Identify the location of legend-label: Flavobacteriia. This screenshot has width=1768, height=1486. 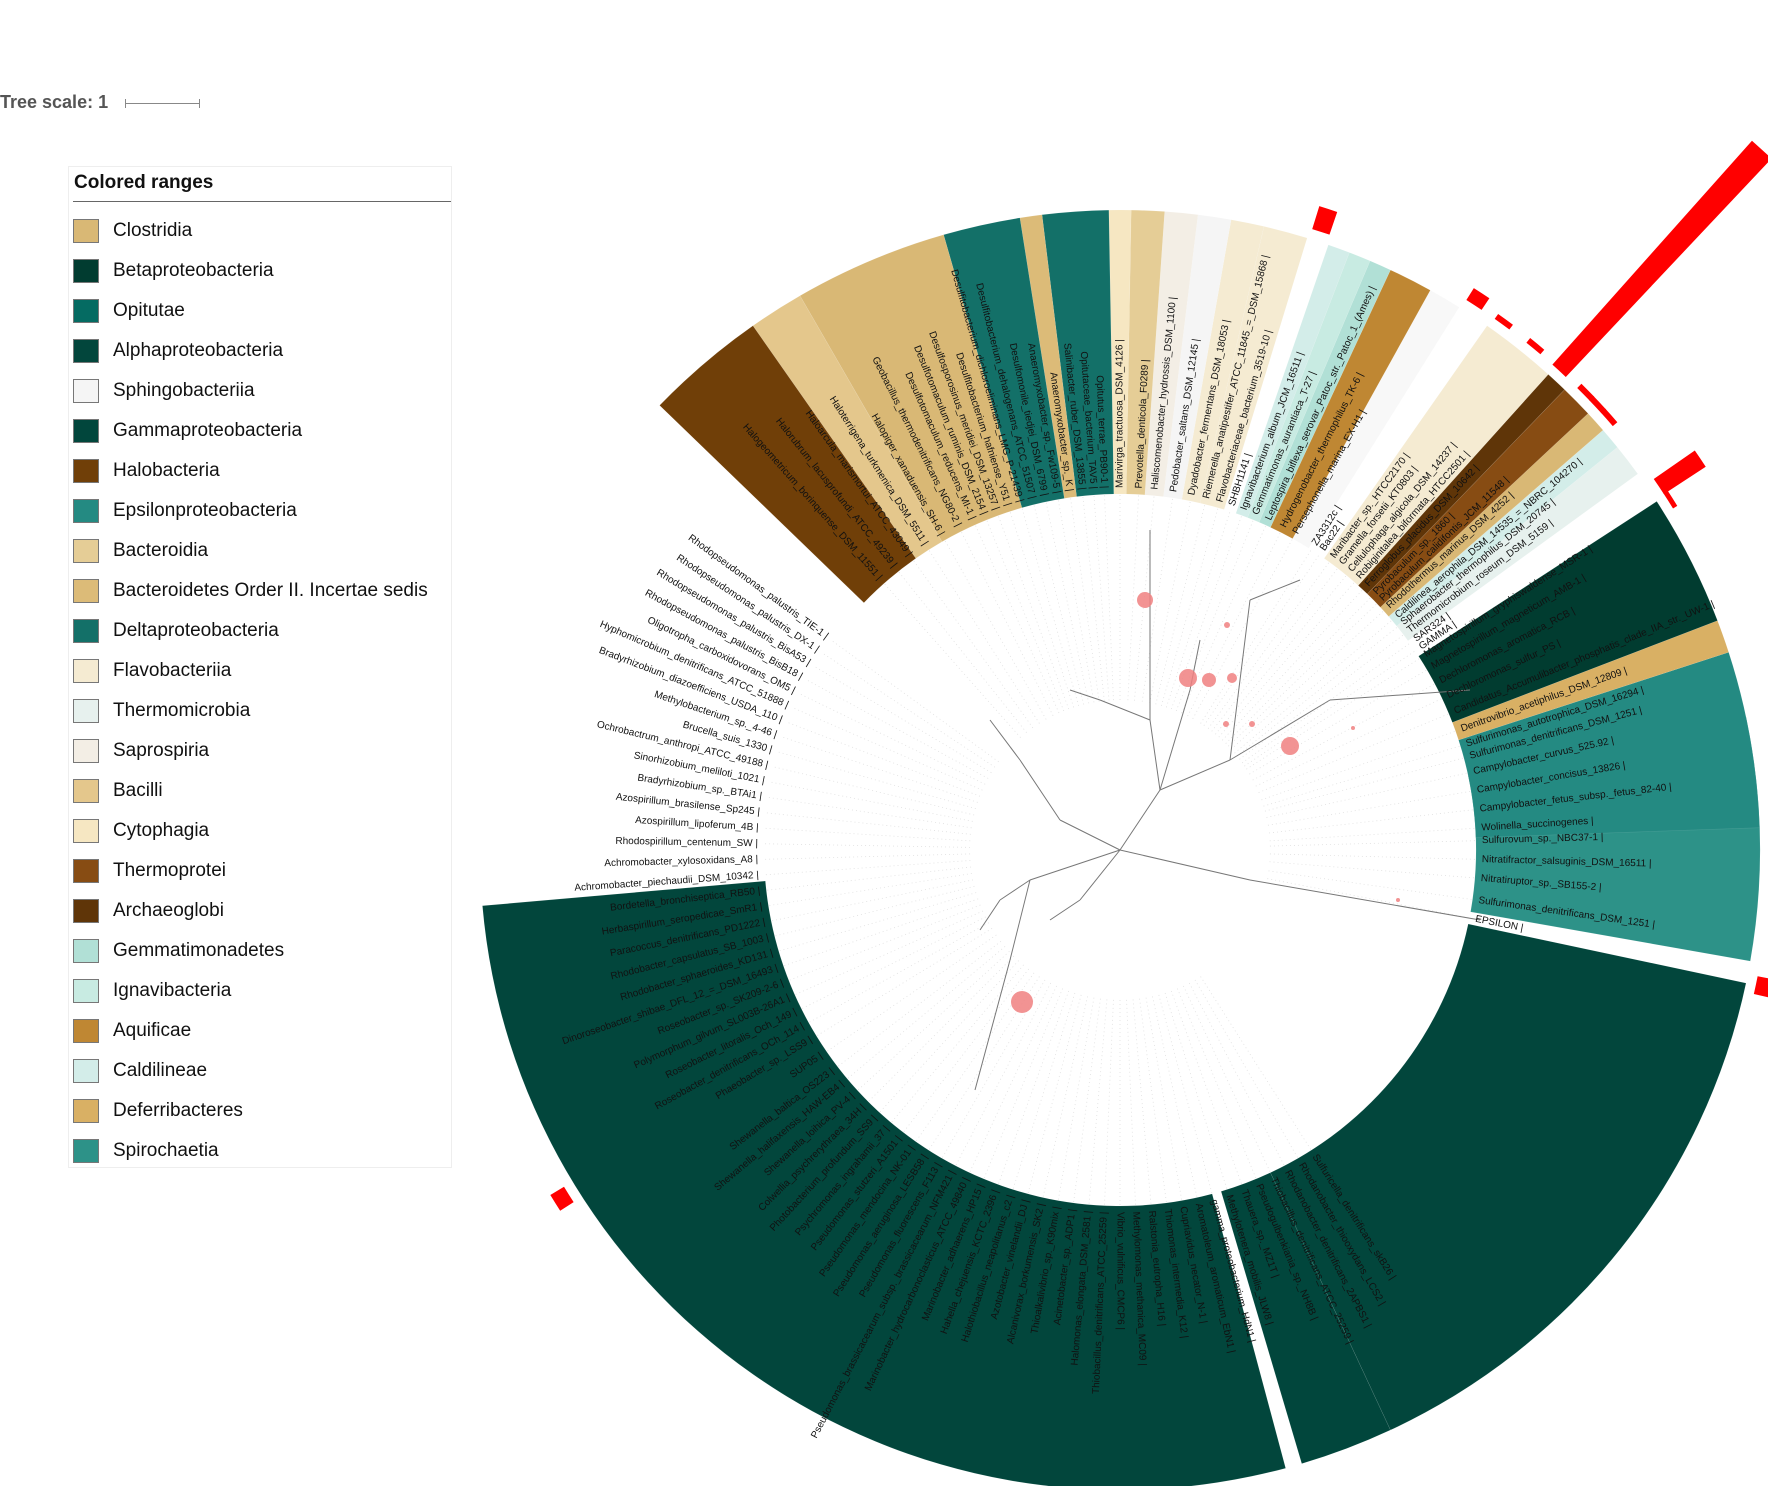
(172, 670).